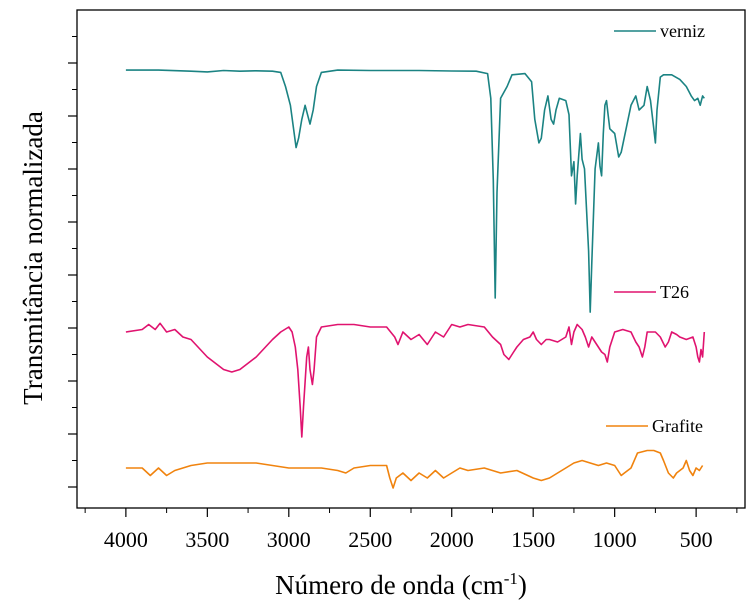 This screenshot has width=748, height=606. Describe the element at coordinates (511, 578) in the screenshot. I see `x-axis-title-superscript: -1` at that location.